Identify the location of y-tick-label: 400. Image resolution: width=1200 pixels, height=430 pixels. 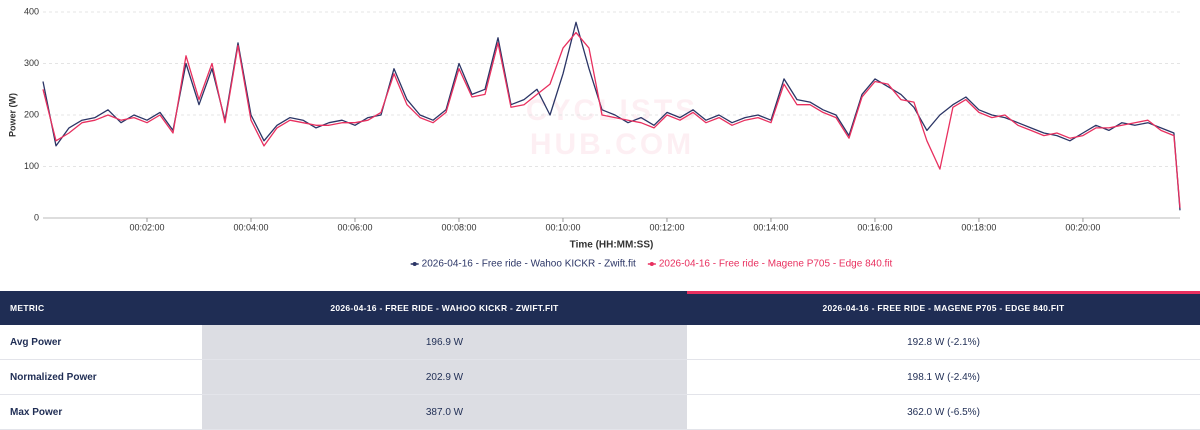
(31, 11).